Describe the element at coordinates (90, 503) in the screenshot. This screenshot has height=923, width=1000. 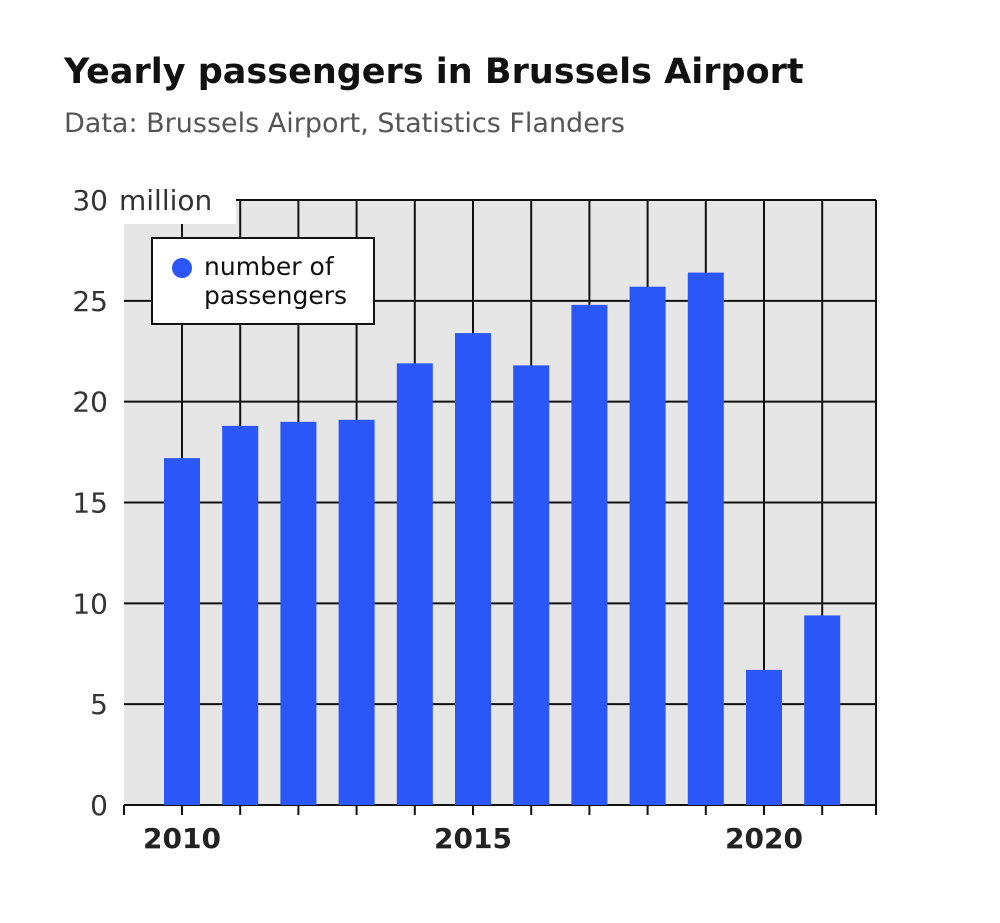
I see `y-tick-label: 15` at that location.